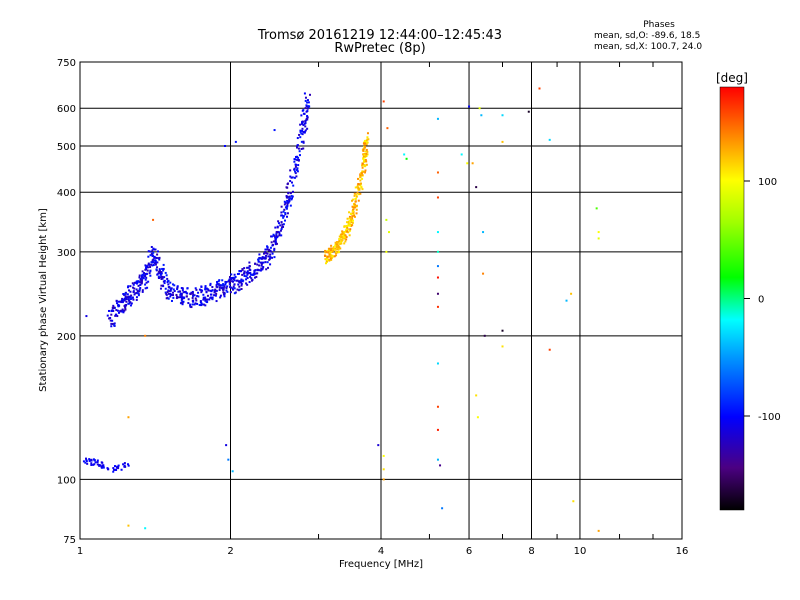  I want to click on y-axis-label: Stationary phase Virtual Height [km], so click(43, 300).